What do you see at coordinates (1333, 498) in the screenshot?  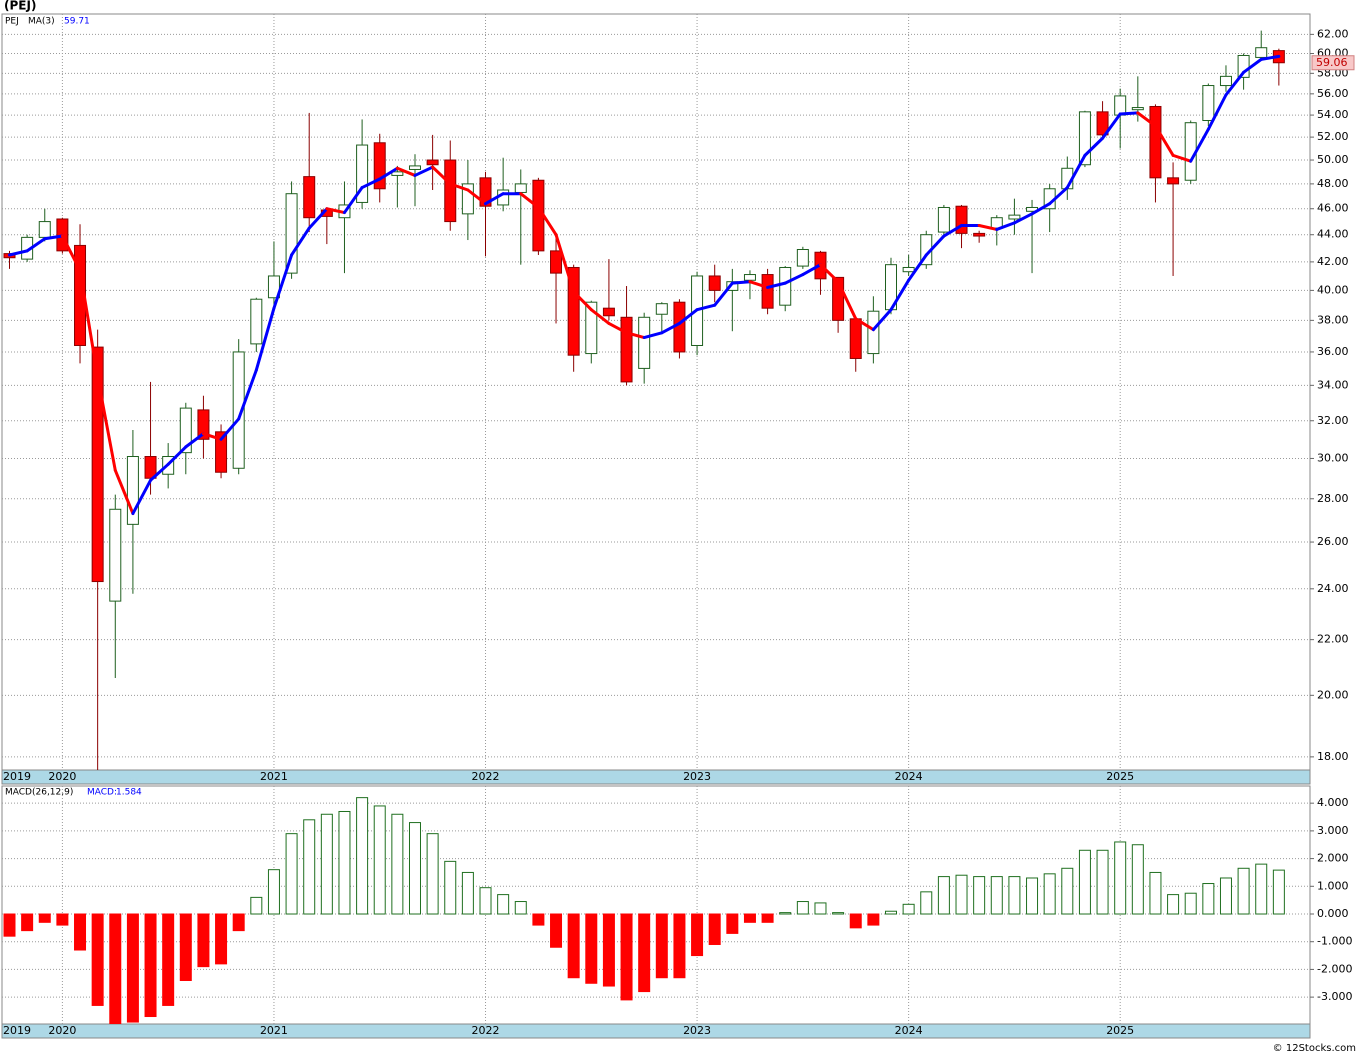 I see `y-tick-label: 28.00` at bounding box center [1333, 498].